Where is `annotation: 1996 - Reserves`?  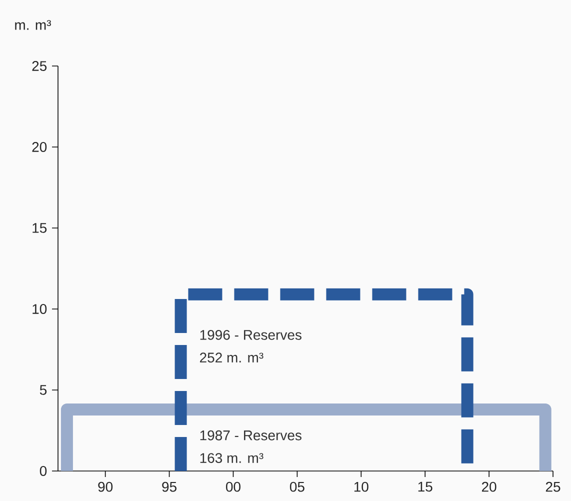 annotation: 1996 - Reserves is located at coordinates (251, 335).